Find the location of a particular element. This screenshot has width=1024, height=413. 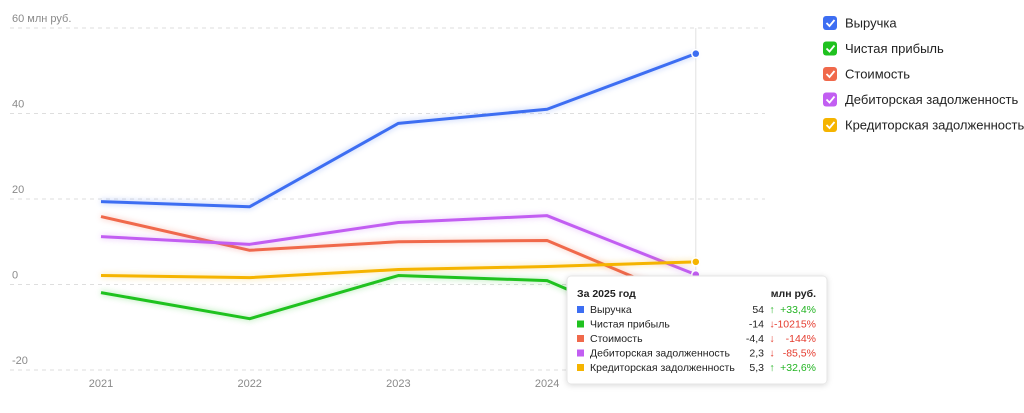

tooltip-change: -85,5% is located at coordinates (799, 354).